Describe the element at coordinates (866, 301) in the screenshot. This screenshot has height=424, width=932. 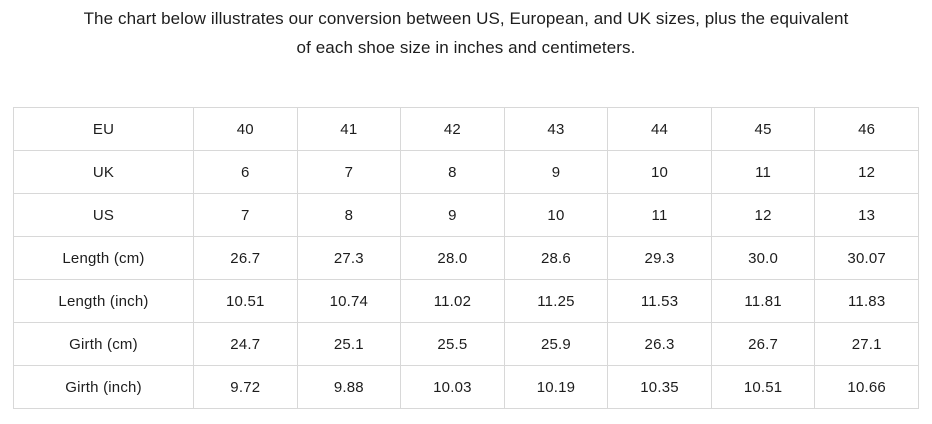
I see `table-cell: 11.83` at that location.